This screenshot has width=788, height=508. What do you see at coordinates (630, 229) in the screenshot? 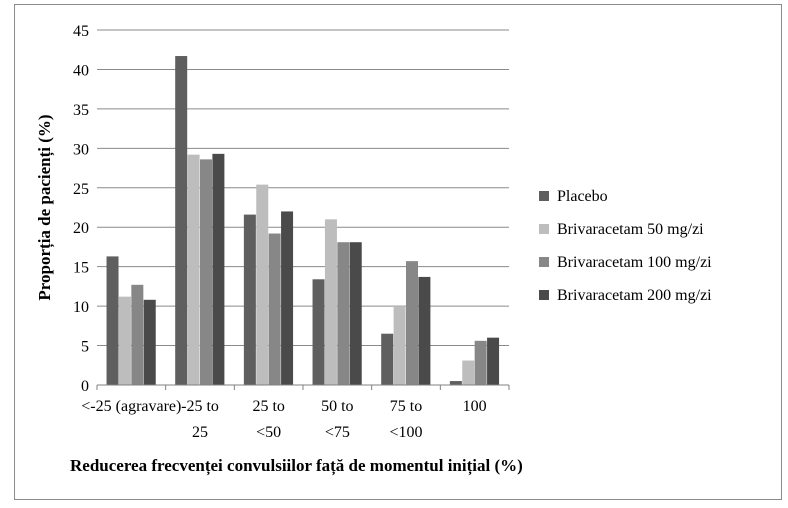
I see `legend-label: Brivaracetam 50 mg/zi` at bounding box center [630, 229].